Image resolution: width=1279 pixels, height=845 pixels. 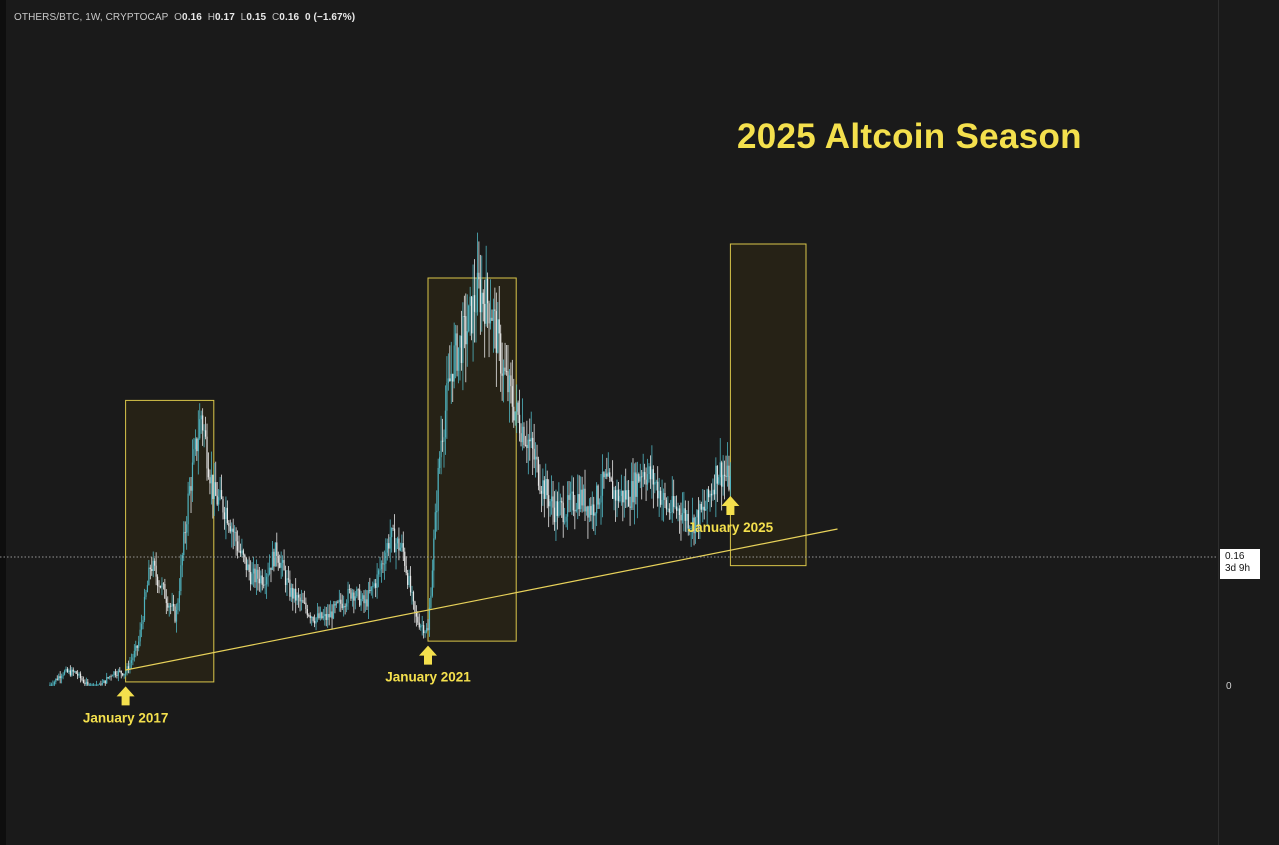 I want to click on price-scale, so click(x=1248, y=422).